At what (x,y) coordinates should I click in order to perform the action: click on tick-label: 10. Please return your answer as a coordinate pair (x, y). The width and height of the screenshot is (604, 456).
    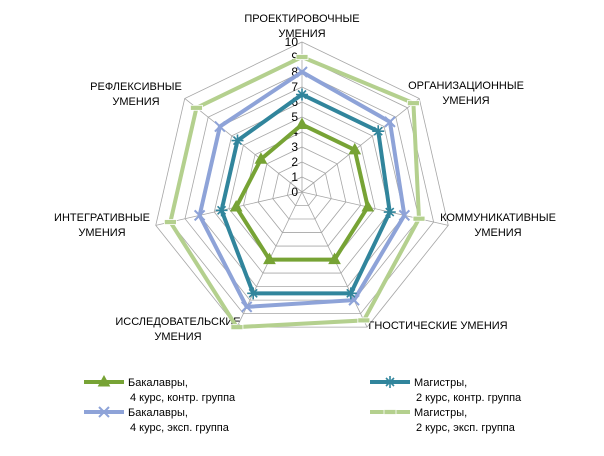
    Looking at the image, I should click on (292, 42).